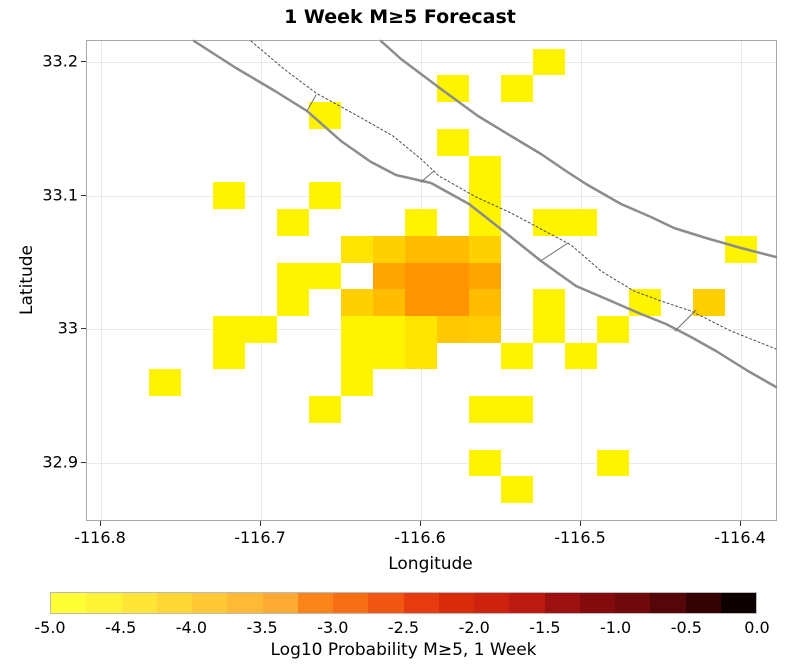  I want to click on chart-title: 1 Week M≥5 Forecast, so click(400, 17).